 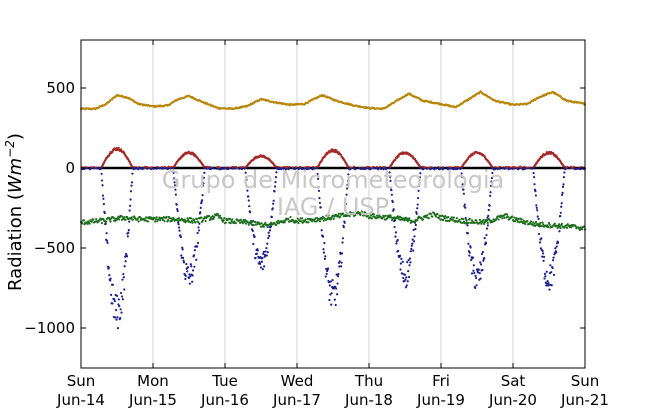 I want to click on x-tick-label-date: Jun-19, so click(x=440, y=400).